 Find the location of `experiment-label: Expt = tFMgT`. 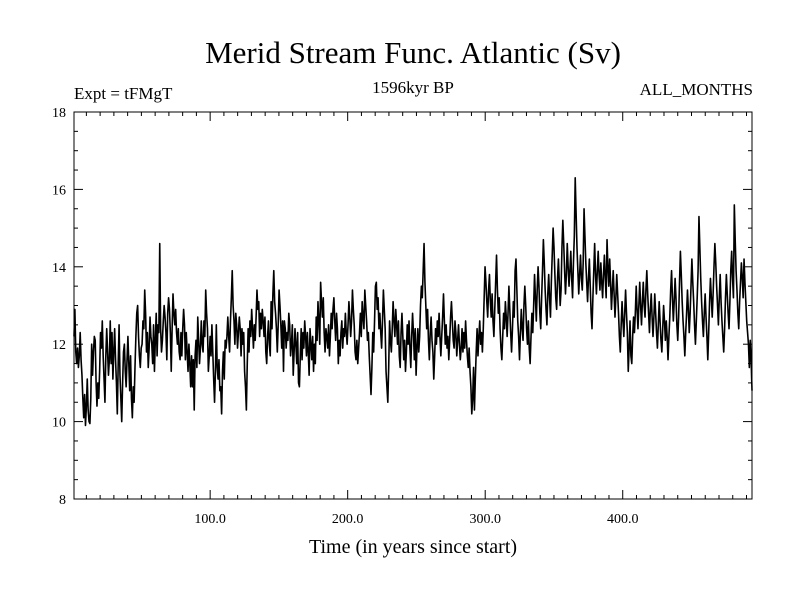

experiment-label: Expt = tFMgT is located at coordinates (123, 93).